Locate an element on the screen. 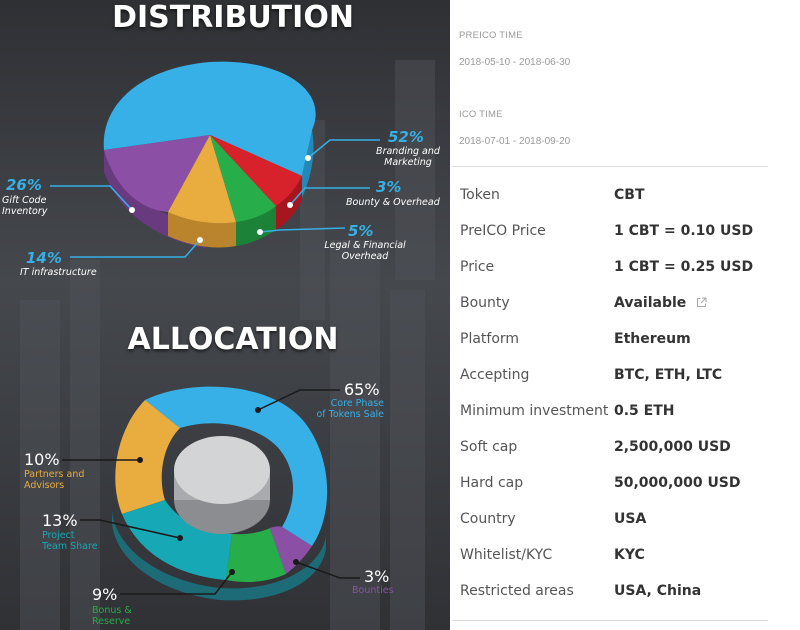 This screenshot has width=800, height=630. detail-row-accepting: Accepting BTC, ETH, LTC is located at coordinates (610, 376).